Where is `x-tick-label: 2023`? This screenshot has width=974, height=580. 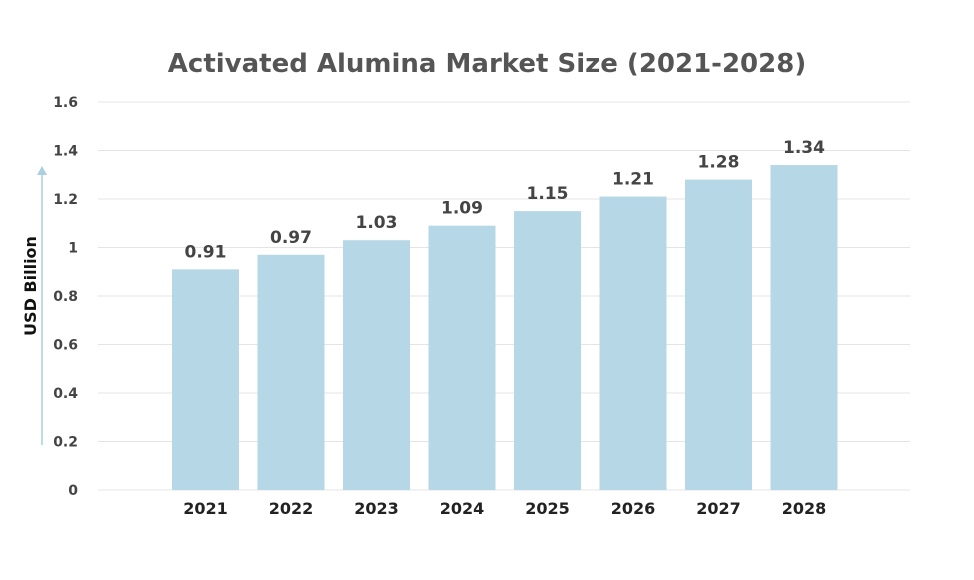
x-tick-label: 2023 is located at coordinates (376, 508).